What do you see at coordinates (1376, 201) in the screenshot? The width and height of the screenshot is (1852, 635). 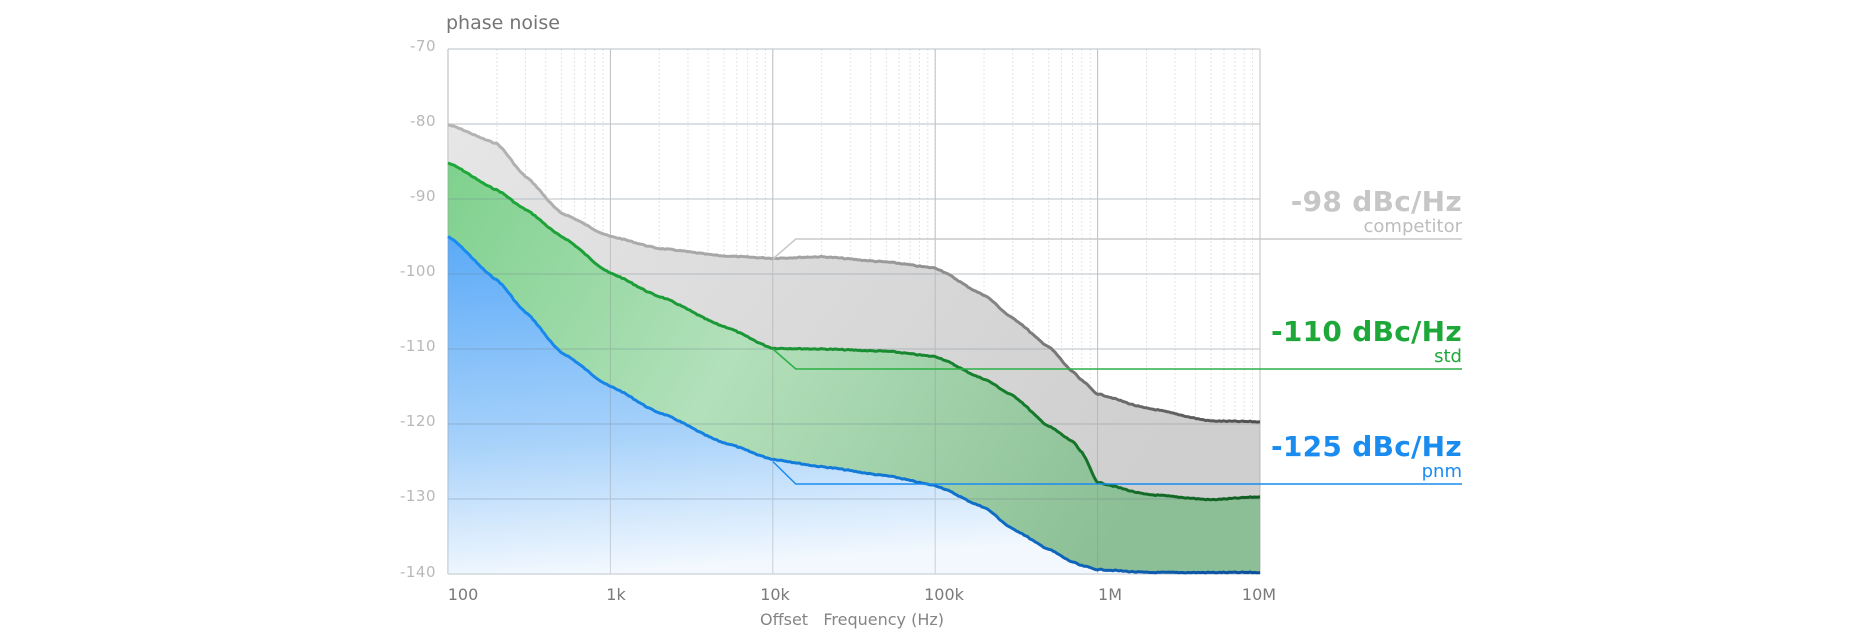 I see `callout-competitor-value: -98 dBc/Hz` at bounding box center [1376, 201].